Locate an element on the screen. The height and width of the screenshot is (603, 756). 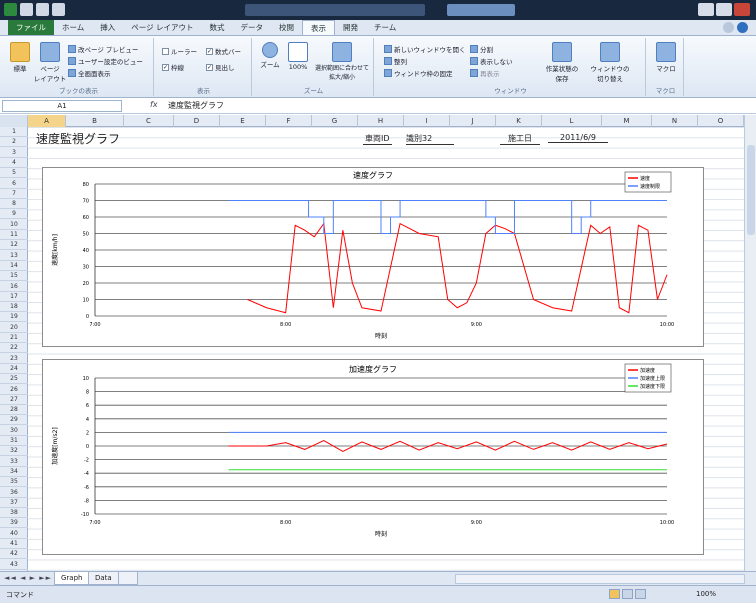
date-label-cell: 施工日 is located at coordinates (520, 139).